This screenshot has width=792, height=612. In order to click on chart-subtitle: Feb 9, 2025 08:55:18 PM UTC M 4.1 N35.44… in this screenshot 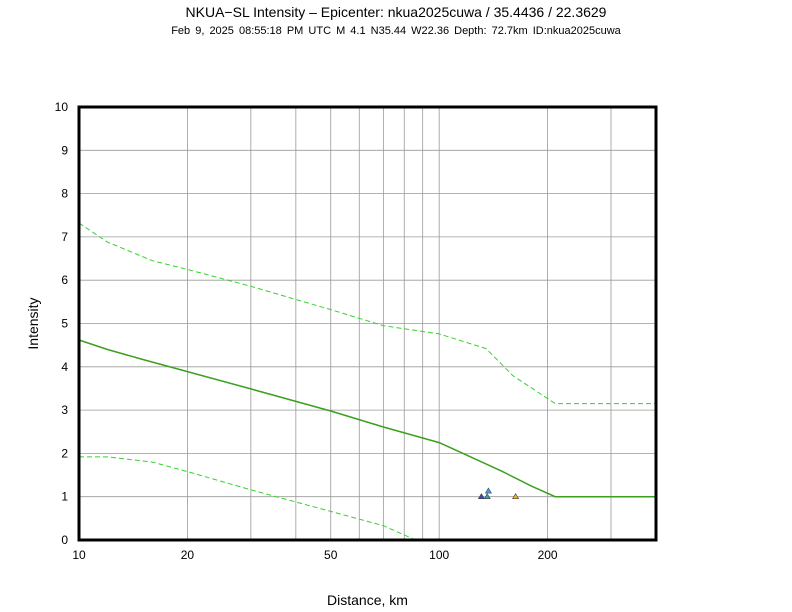, I will do `click(396, 31)`.